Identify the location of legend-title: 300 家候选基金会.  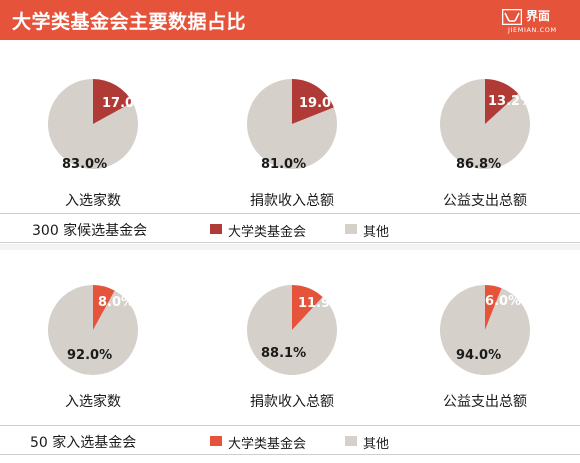
(90, 231).